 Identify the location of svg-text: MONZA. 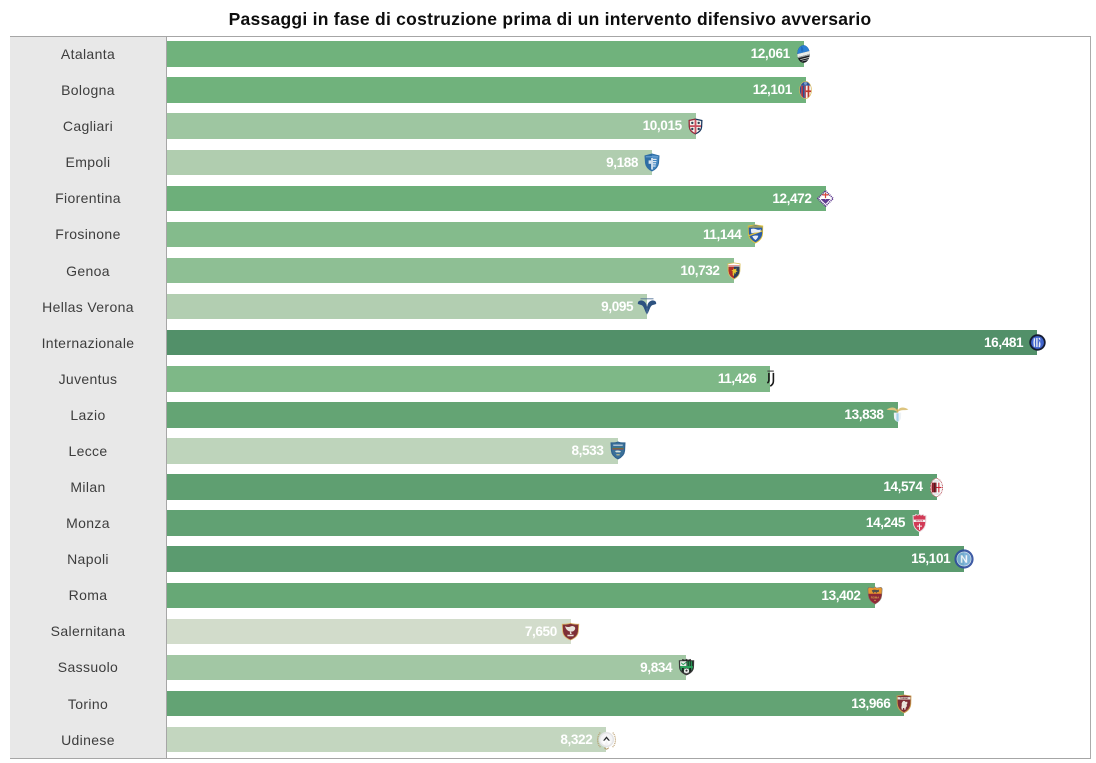
(919, 521).